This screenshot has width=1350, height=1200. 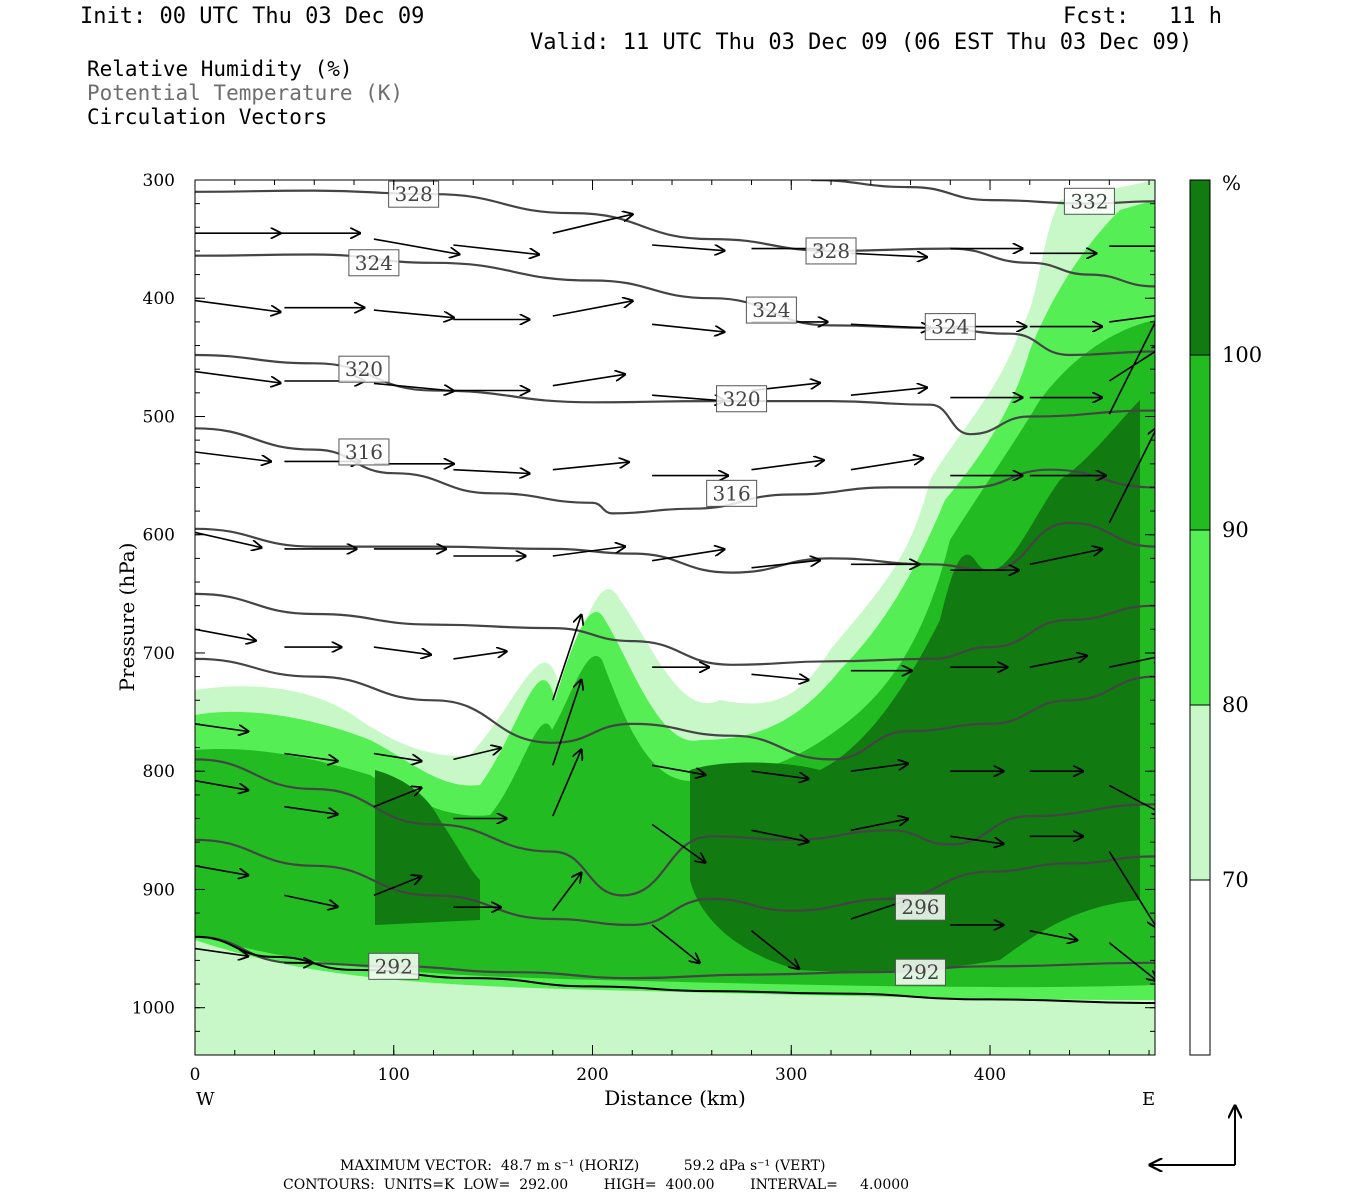 What do you see at coordinates (1242, 355) in the screenshot?
I see `colorbar-level-label: 100` at bounding box center [1242, 355].